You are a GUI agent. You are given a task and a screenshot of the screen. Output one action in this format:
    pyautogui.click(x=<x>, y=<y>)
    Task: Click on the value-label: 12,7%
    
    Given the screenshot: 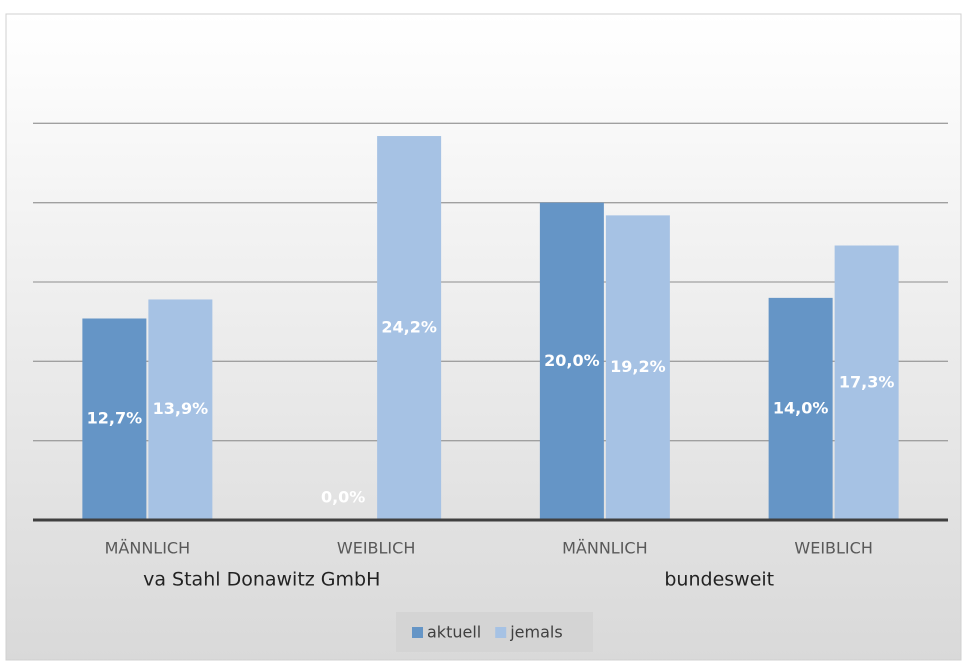 What is the action you would take?
    pyautogui.click(x=115, y=418)
    